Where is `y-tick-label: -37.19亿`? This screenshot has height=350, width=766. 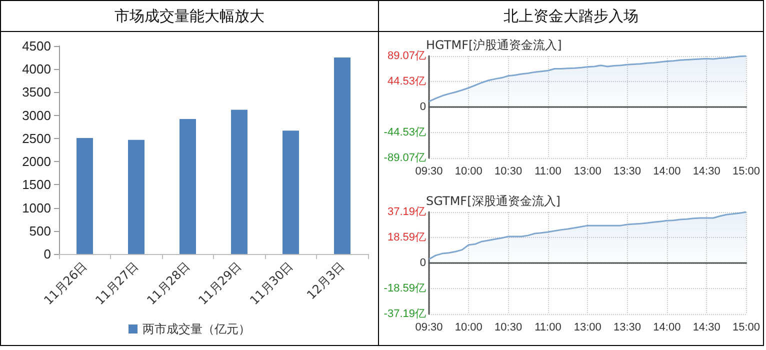 y-tick-label: -37.19亿 is located at coordinates (405, 314).